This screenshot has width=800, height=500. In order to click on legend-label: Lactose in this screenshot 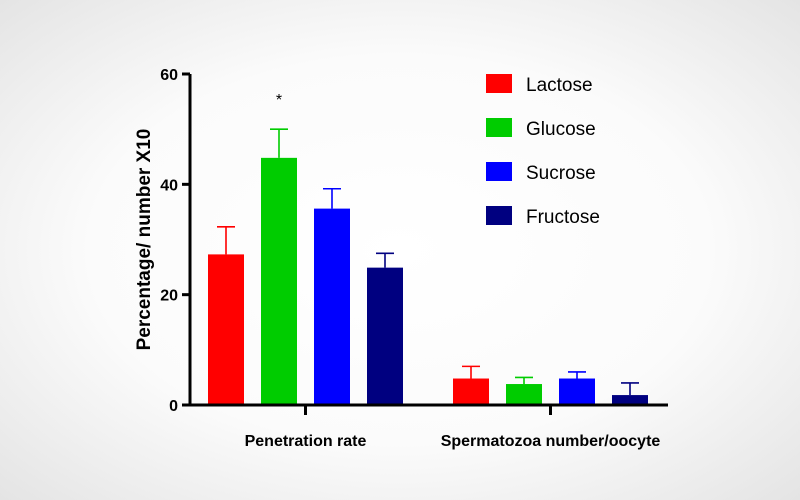, I will do `click(559, 85)`.